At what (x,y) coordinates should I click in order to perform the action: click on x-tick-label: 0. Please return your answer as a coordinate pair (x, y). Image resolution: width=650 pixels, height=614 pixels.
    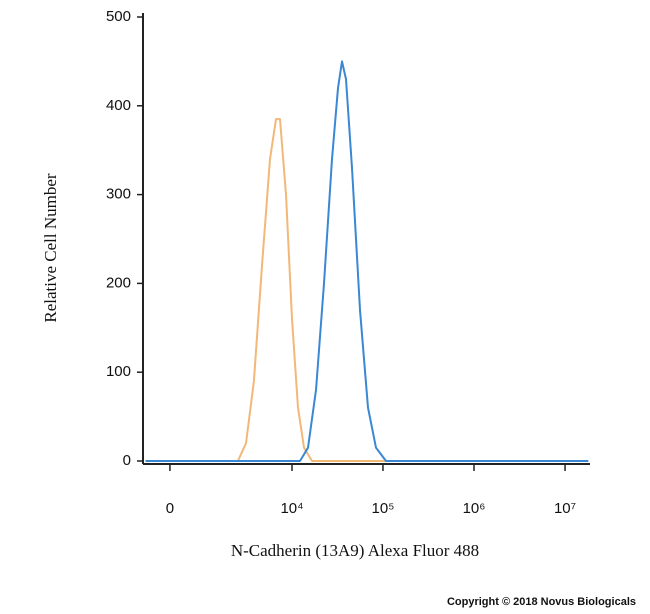
    Looking at the image, I should click on (170, 508).